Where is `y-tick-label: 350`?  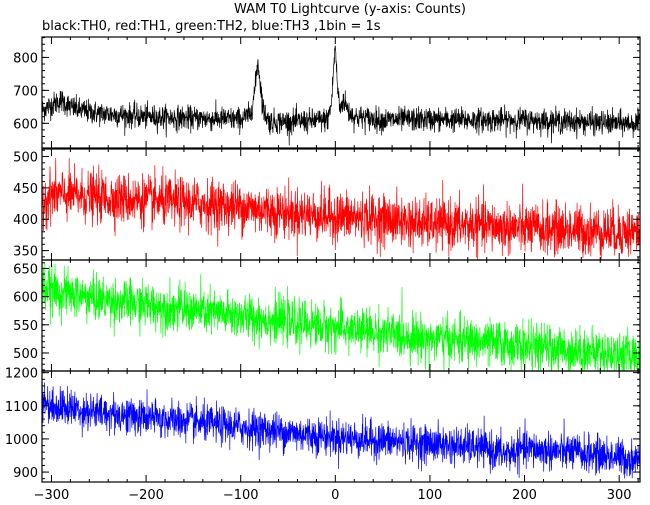
y-tick-label: 350 is located at coordinates (25, 252).